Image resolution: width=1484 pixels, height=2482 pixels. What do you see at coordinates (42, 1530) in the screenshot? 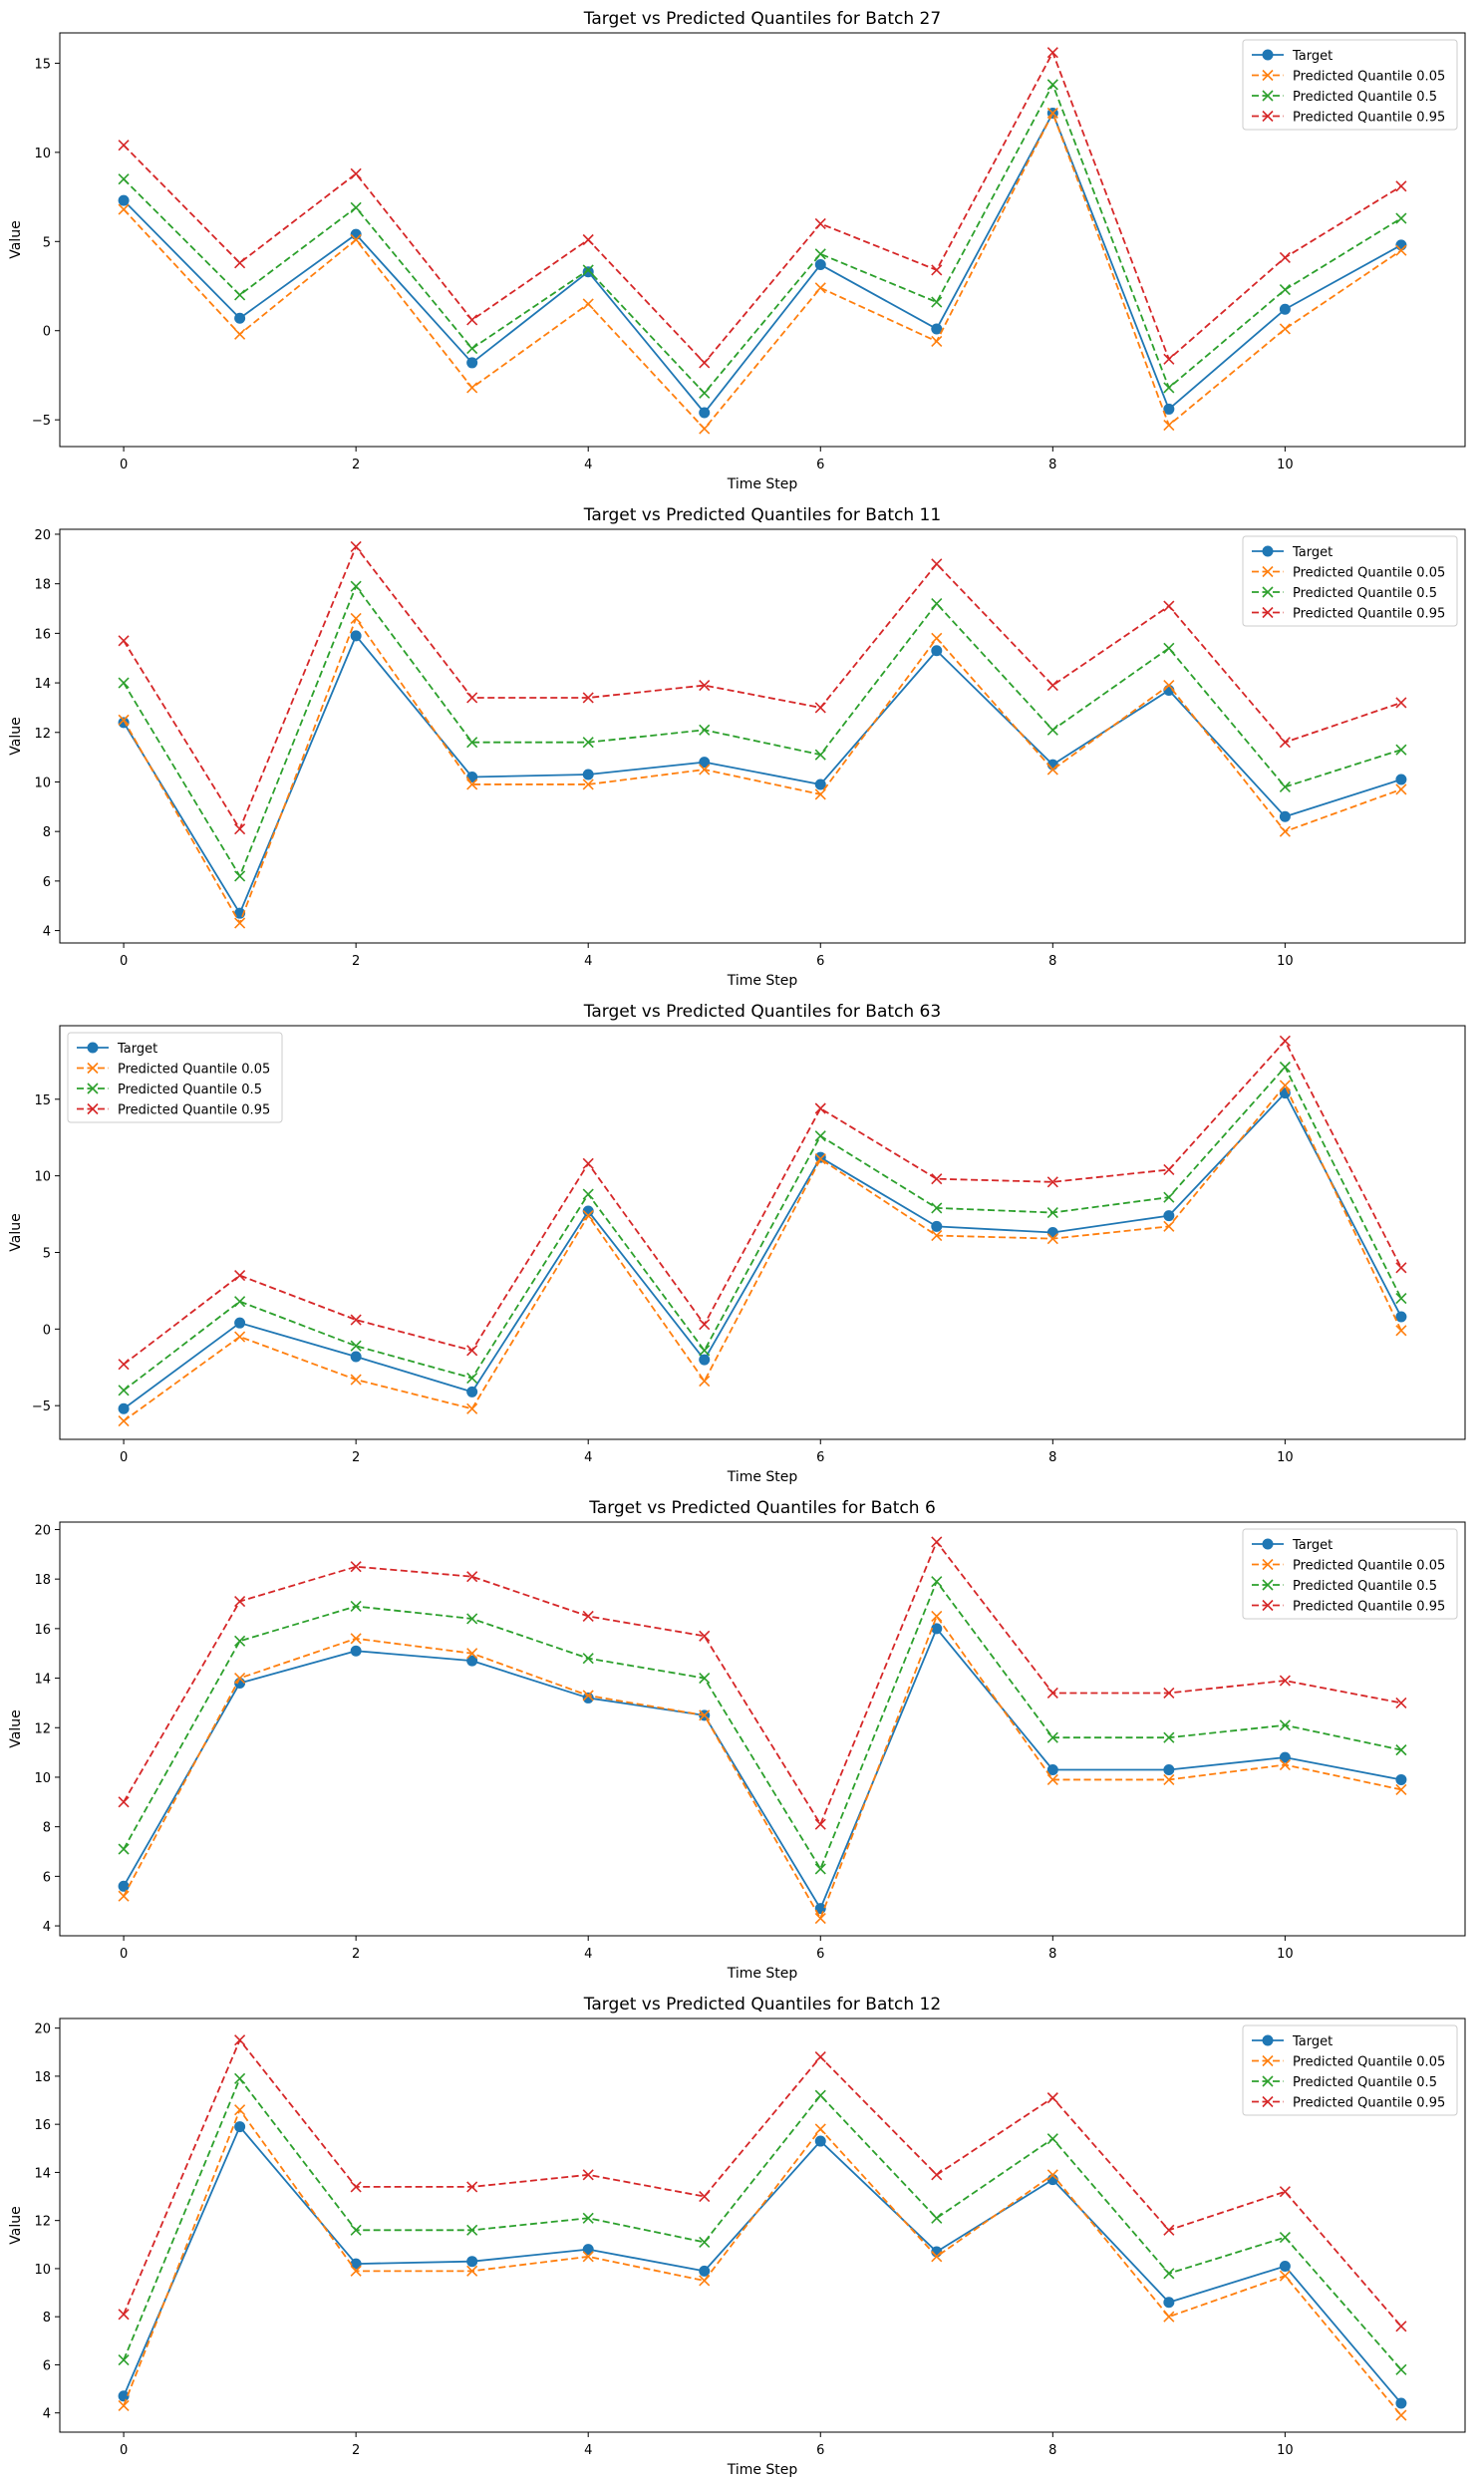
I see `y-tick-label: 20` at bounding box center [42, 1530].